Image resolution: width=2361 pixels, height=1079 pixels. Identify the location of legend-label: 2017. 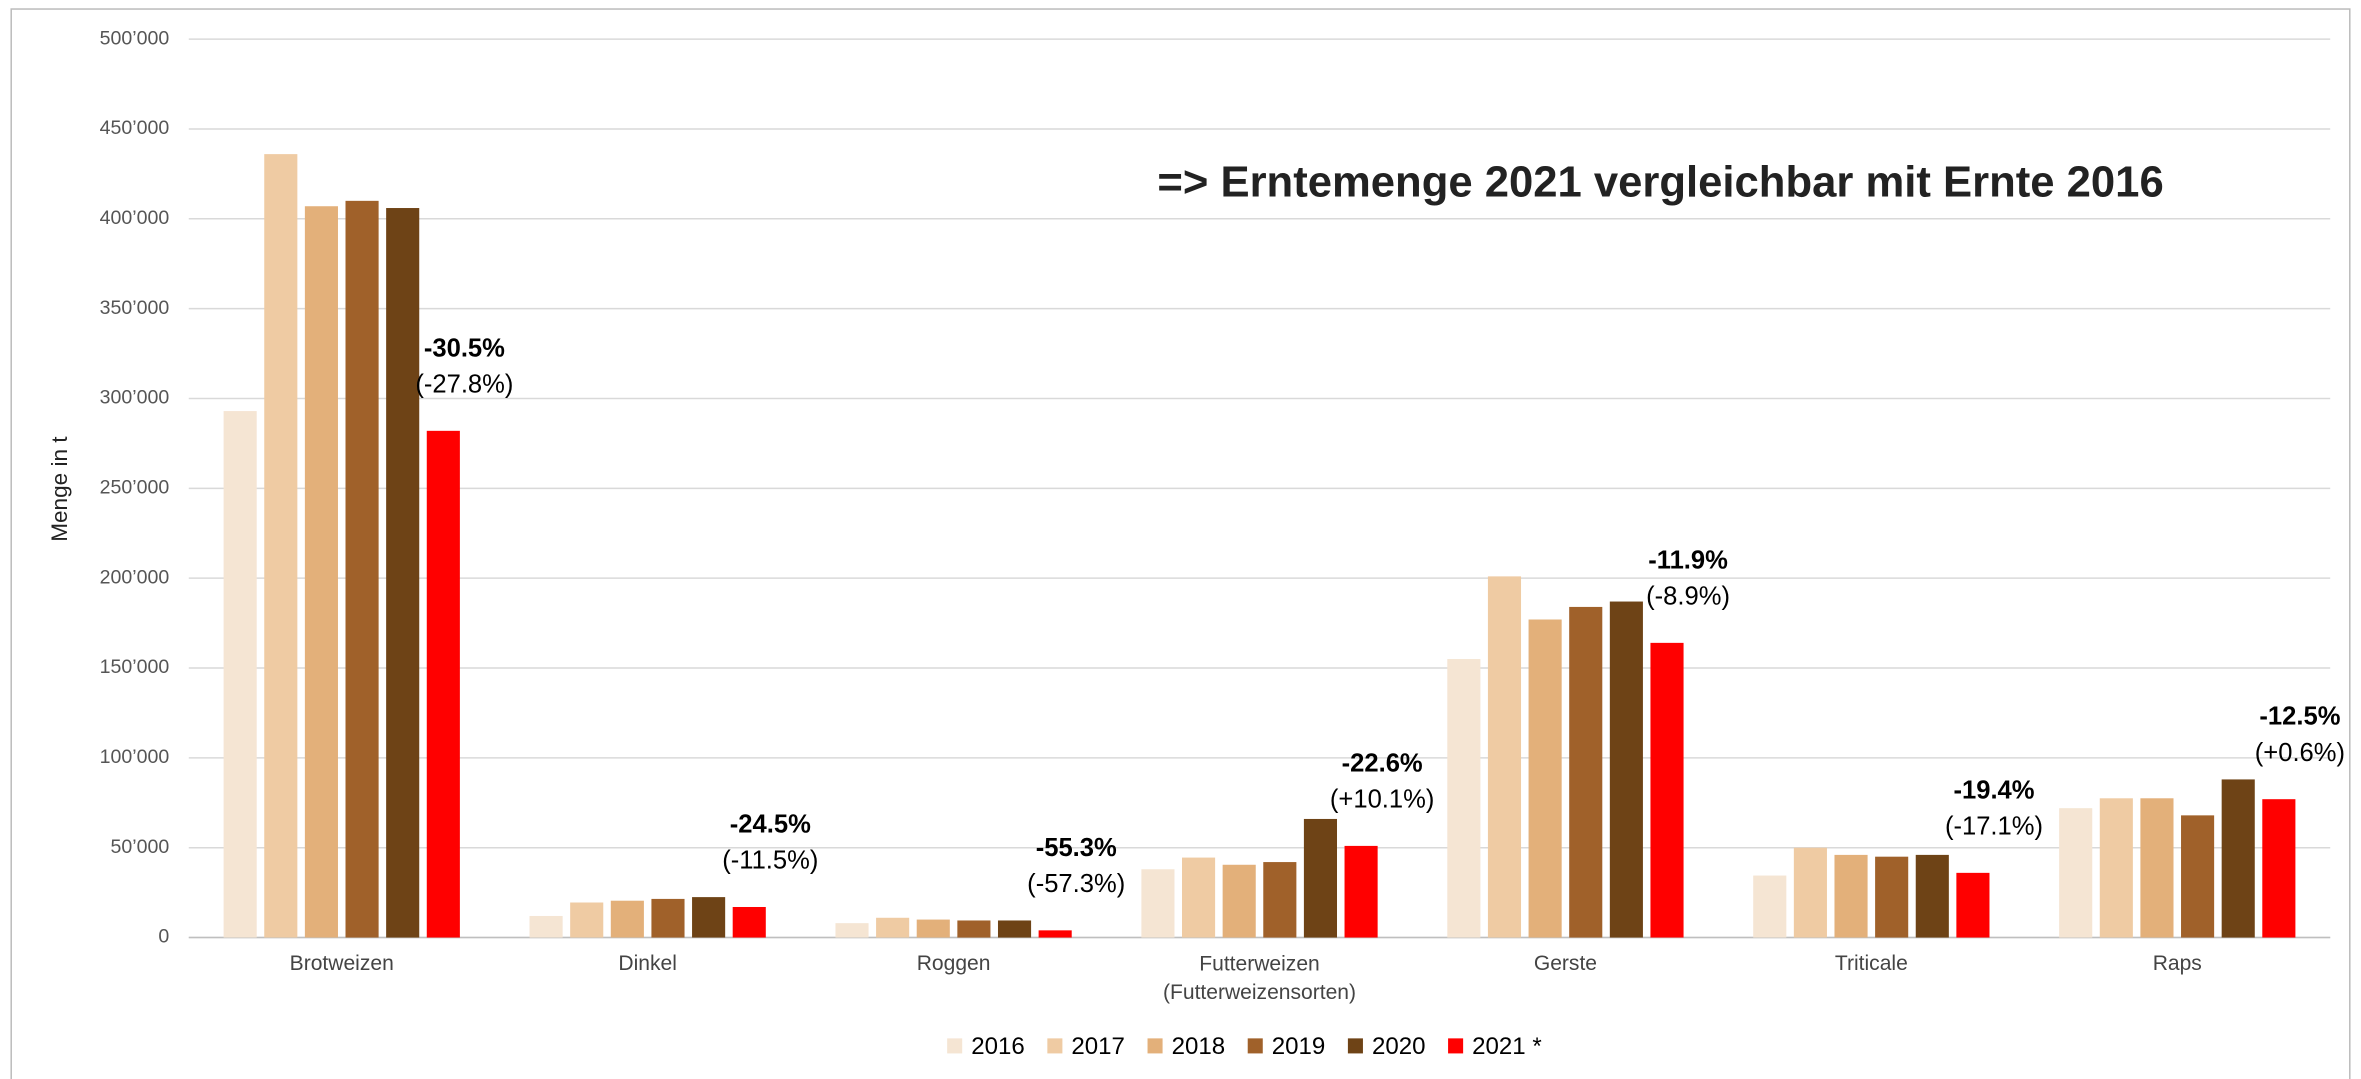
(1098, 1046).